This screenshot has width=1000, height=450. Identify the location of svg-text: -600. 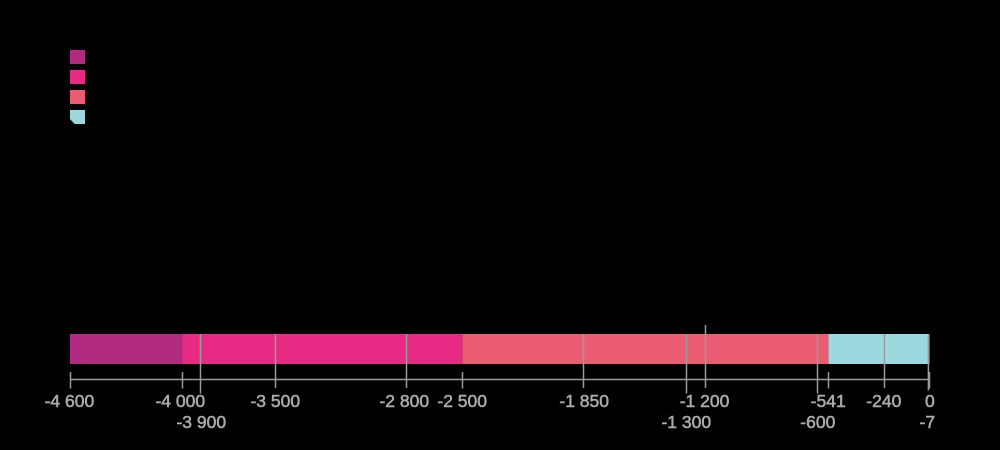
(817, 422).